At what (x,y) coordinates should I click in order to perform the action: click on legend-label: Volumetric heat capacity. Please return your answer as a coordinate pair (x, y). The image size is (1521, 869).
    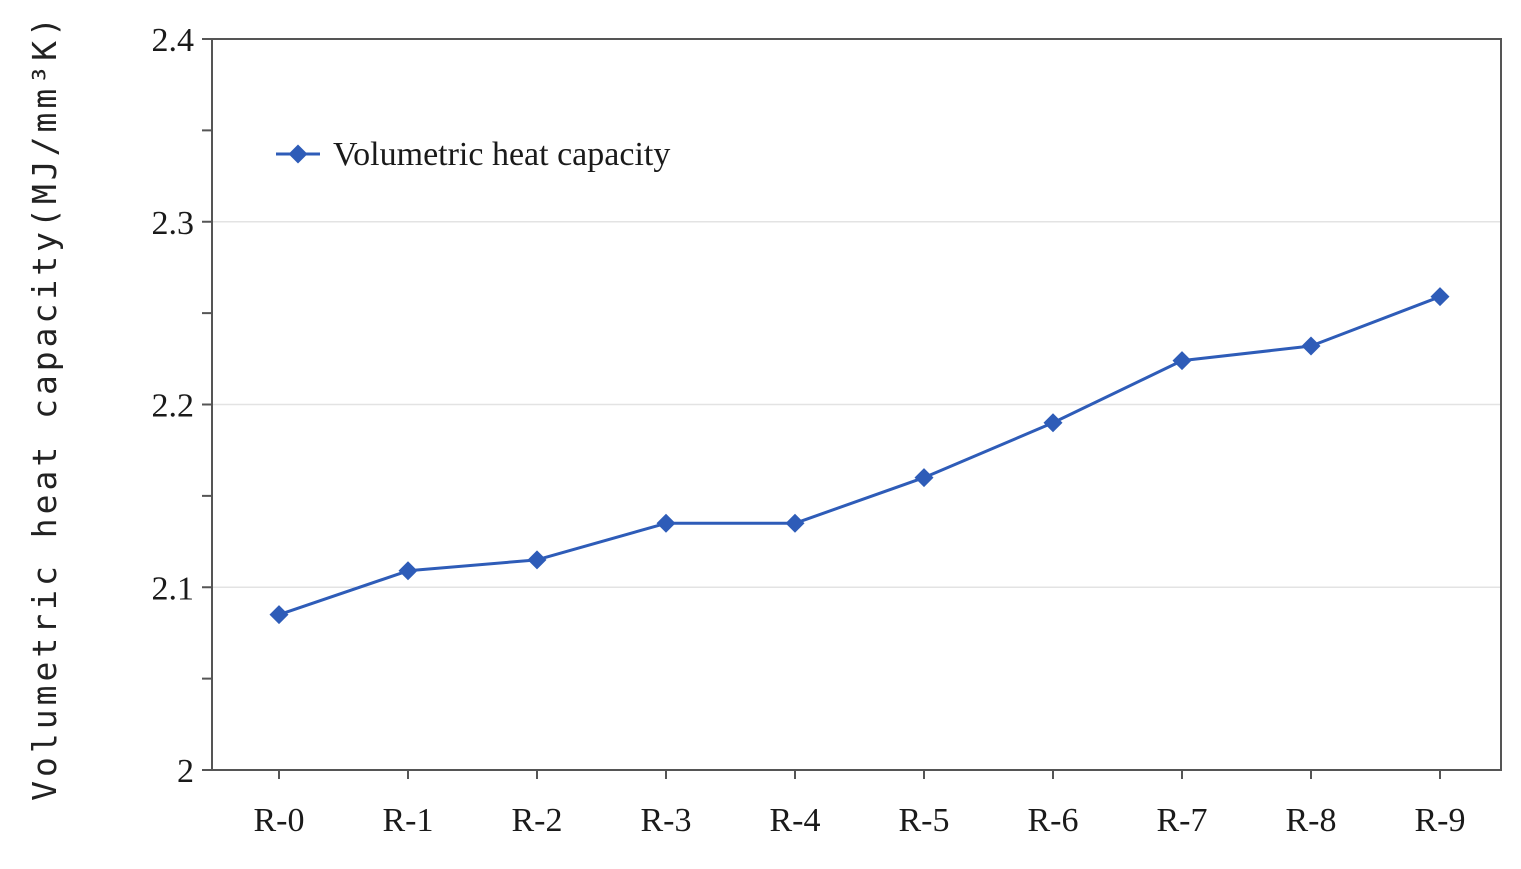
    Looking at the image, I should click on (501, 154).